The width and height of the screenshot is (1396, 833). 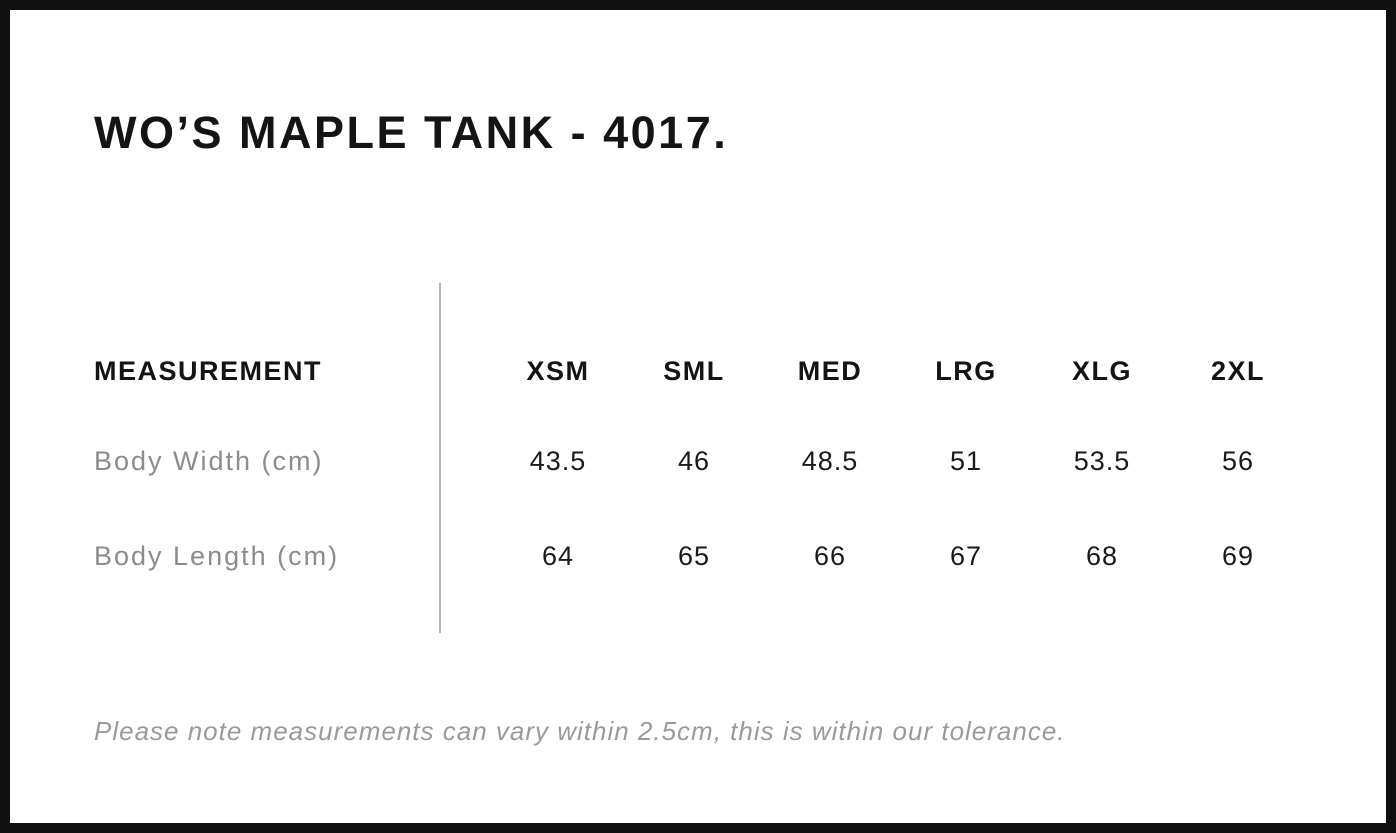 I want to click on size-value: 53.5, so click(x=1102, y=461).